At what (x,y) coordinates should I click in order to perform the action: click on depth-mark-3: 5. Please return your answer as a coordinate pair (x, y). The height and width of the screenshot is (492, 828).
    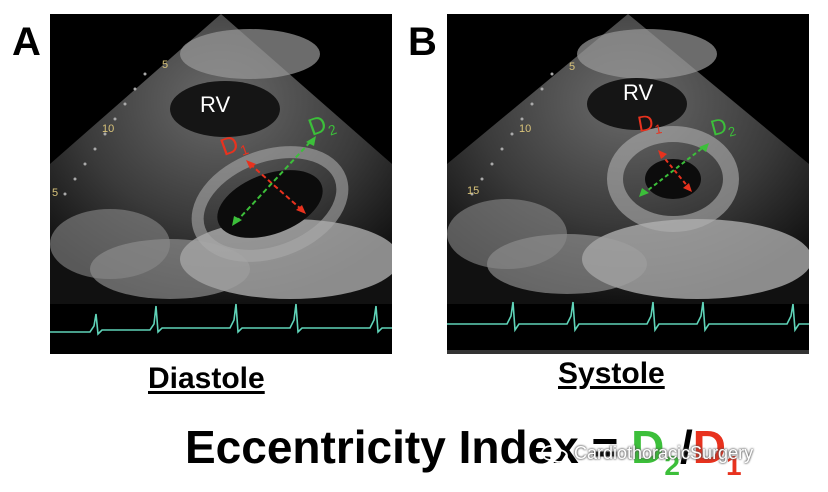
    Looking at the image, I should click on (55, 193).